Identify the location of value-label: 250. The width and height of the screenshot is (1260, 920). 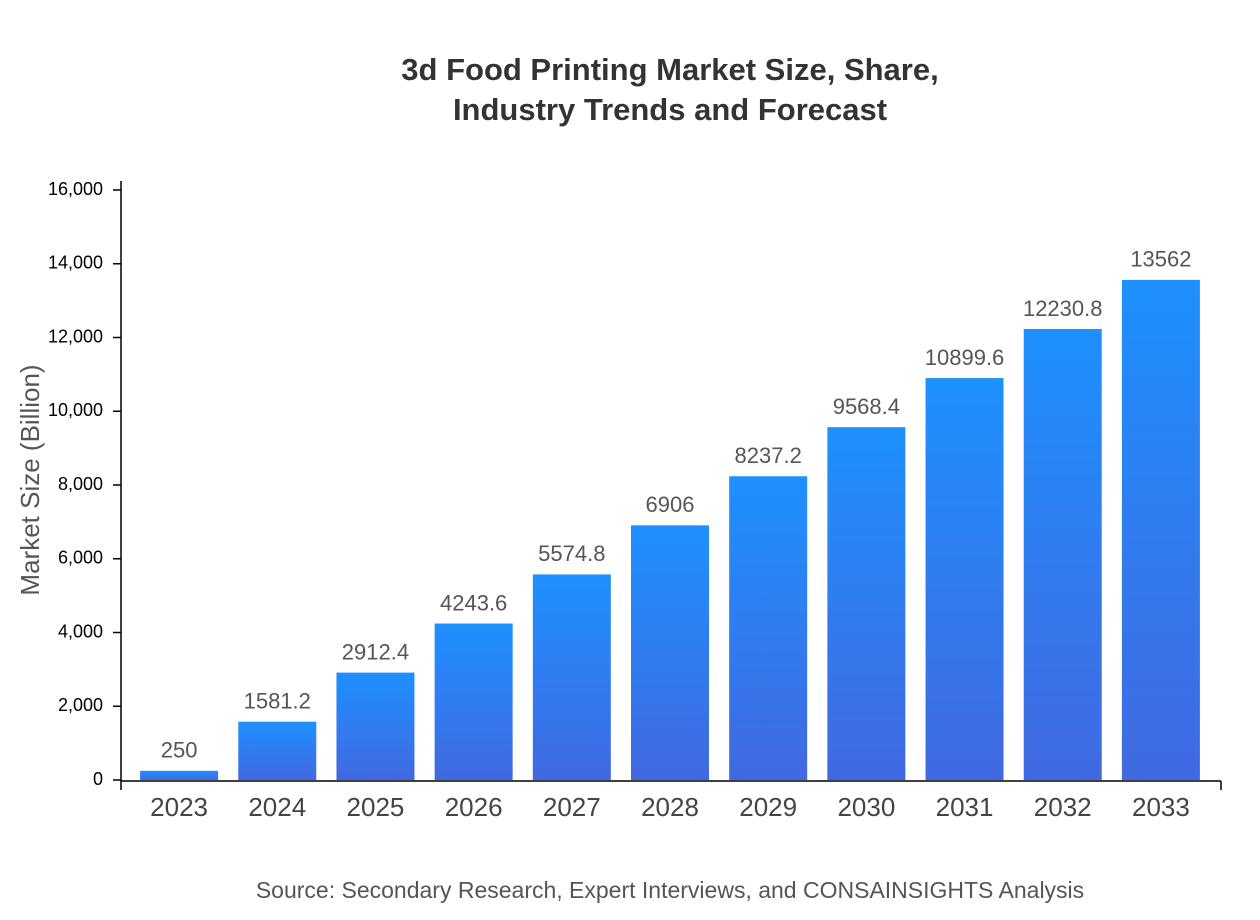
(179, 750).